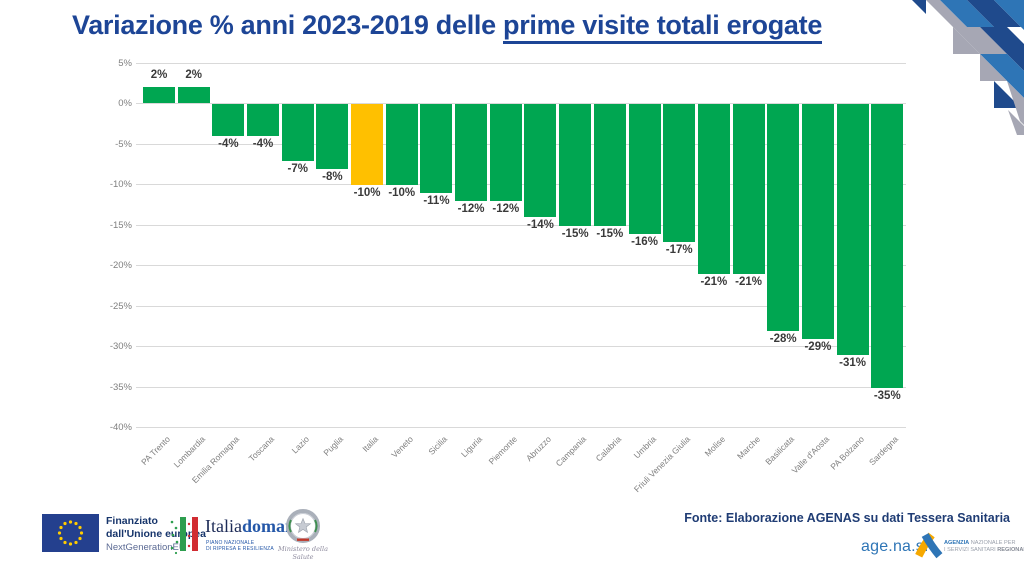 The image size is (1024, 567). I want to click on agenas-caption-strong2: REGIONALI, so click(1010, 550).